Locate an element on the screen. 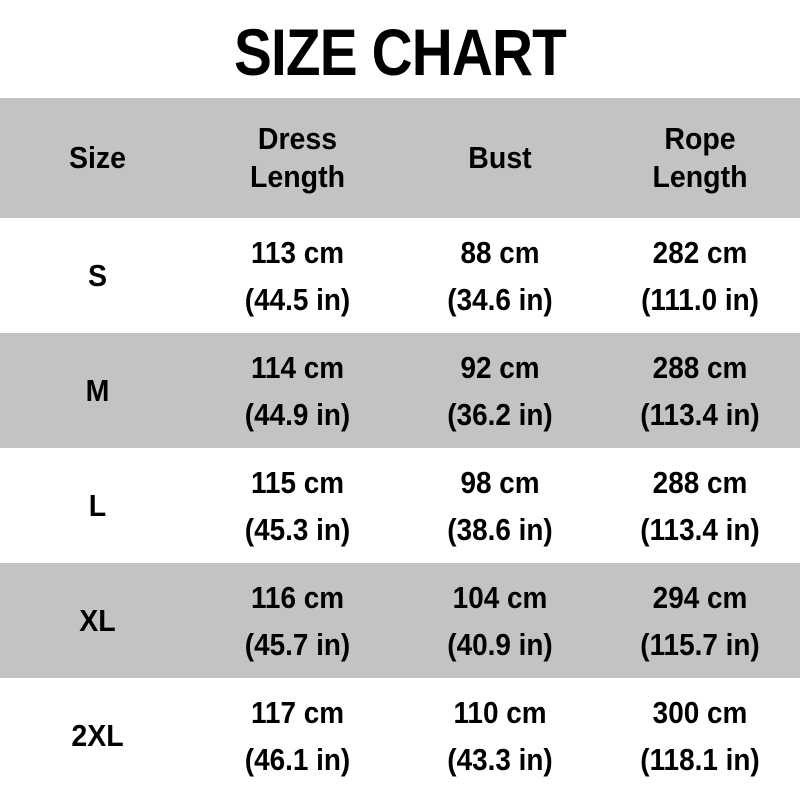  value-in: (118.1 in) is located at coordinates (700, 759).